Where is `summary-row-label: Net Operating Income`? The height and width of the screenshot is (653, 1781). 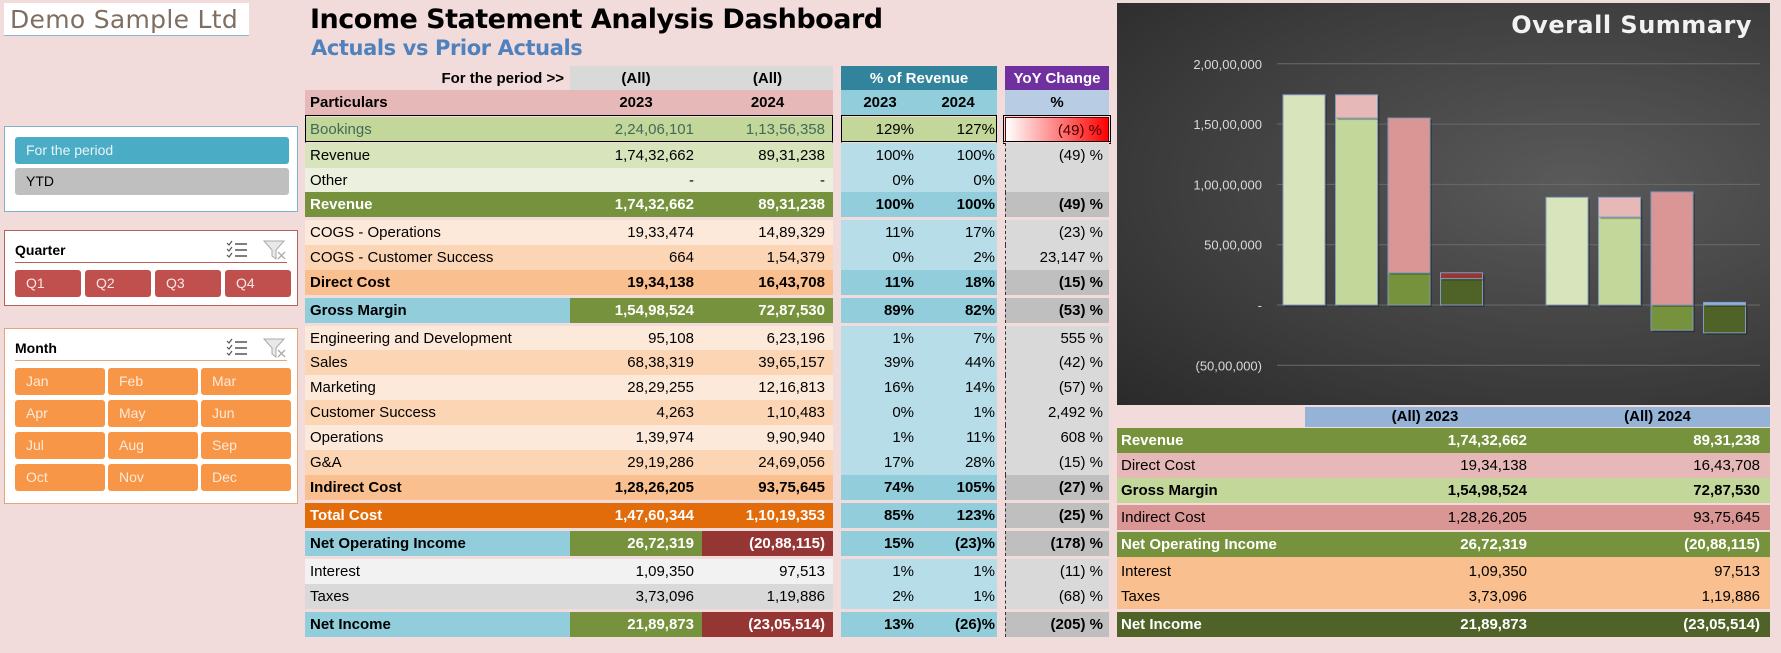
summary-row-label: Net Operating Income is located at coordinates (1443, 544).